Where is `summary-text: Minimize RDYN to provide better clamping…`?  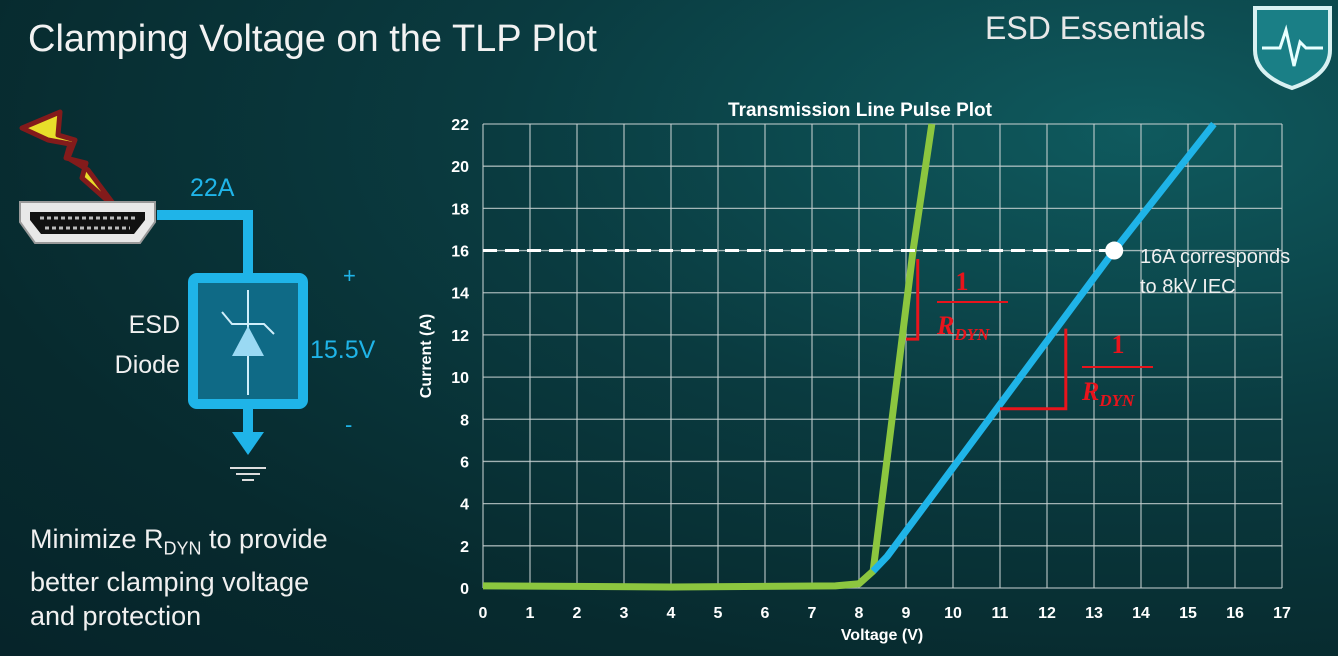
summary-text: Minimize RDYN to provide better clamping… is located at coordinates (179, 577).